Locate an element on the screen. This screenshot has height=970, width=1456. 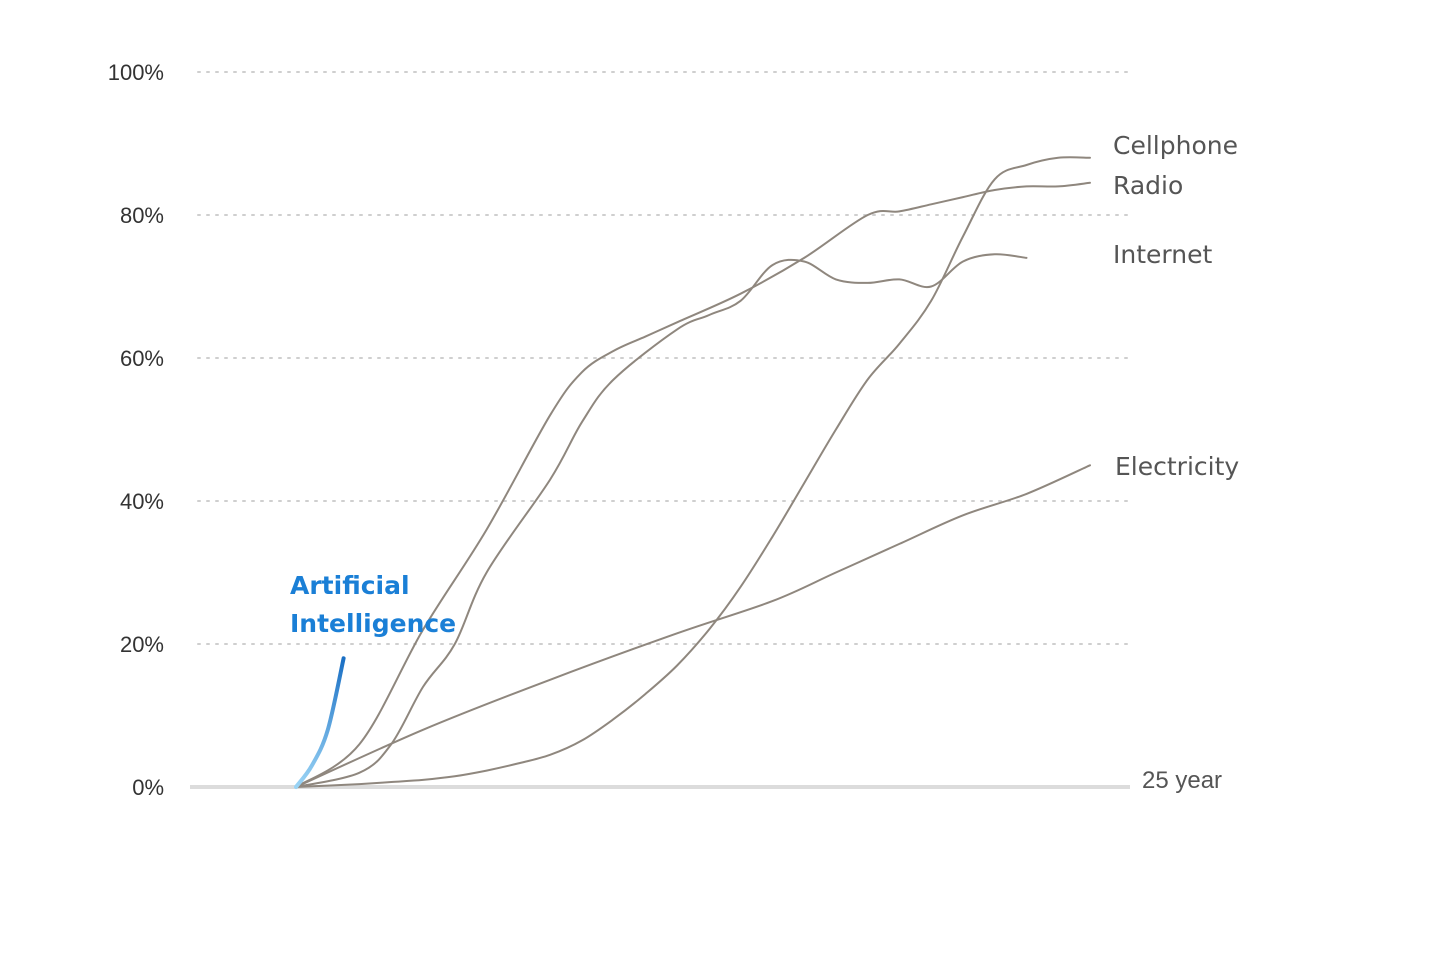
label-artificial-intelligence: Artificial Intelligence is located at coordinates (373, 604).